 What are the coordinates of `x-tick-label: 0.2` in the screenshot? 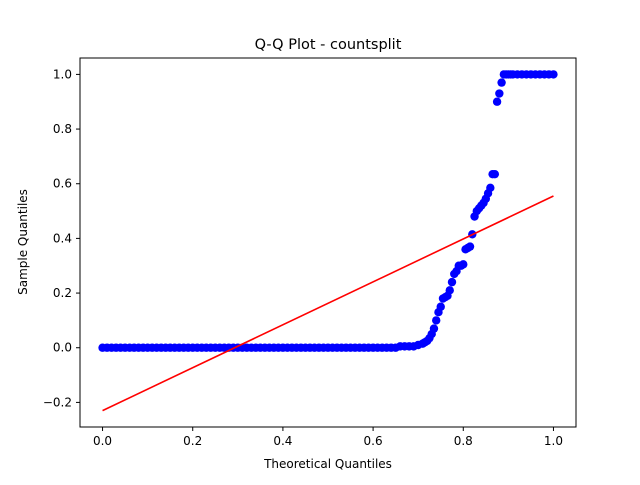 It's located at (192, 441).